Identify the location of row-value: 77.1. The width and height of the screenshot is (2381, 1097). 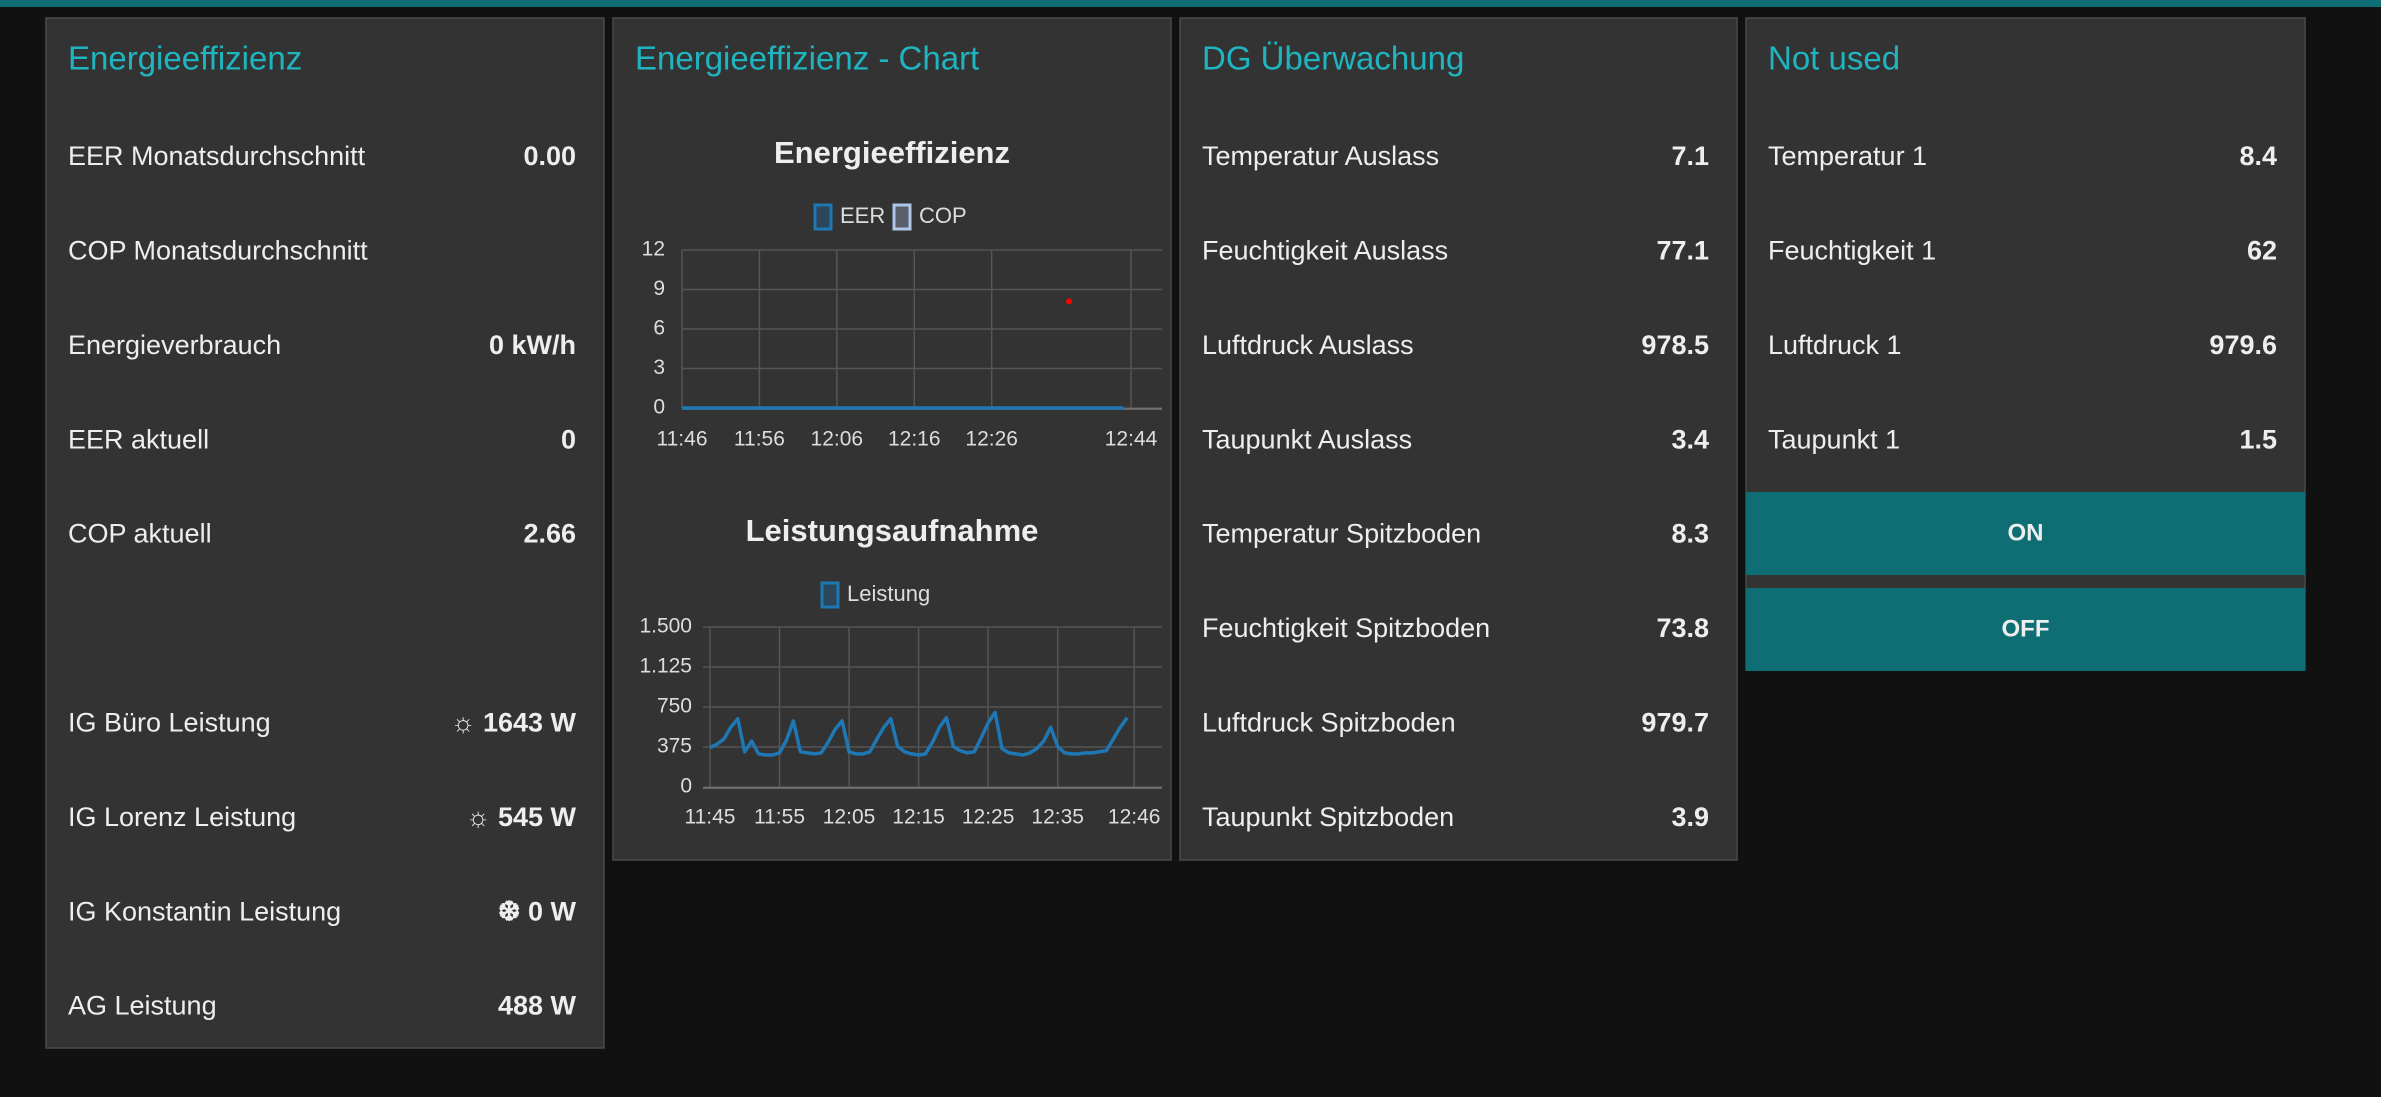
(1682, 251).